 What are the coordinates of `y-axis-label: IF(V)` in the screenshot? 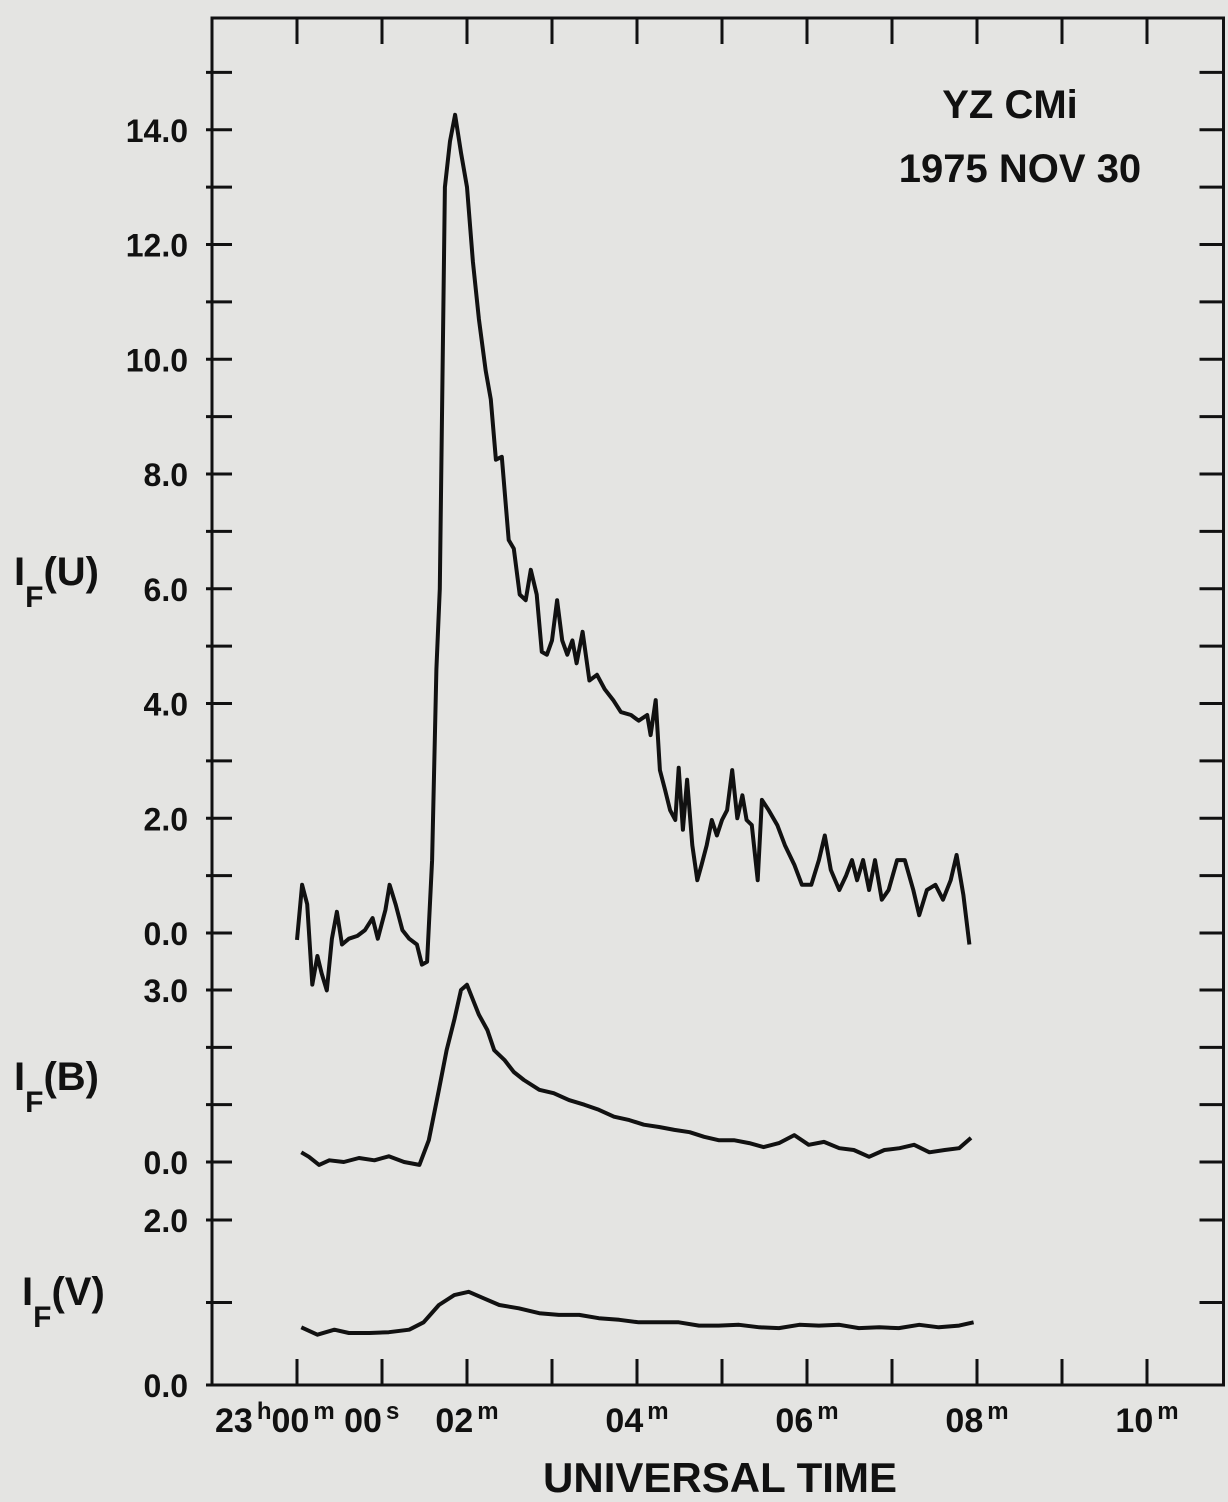 It's located at (63, 1302).